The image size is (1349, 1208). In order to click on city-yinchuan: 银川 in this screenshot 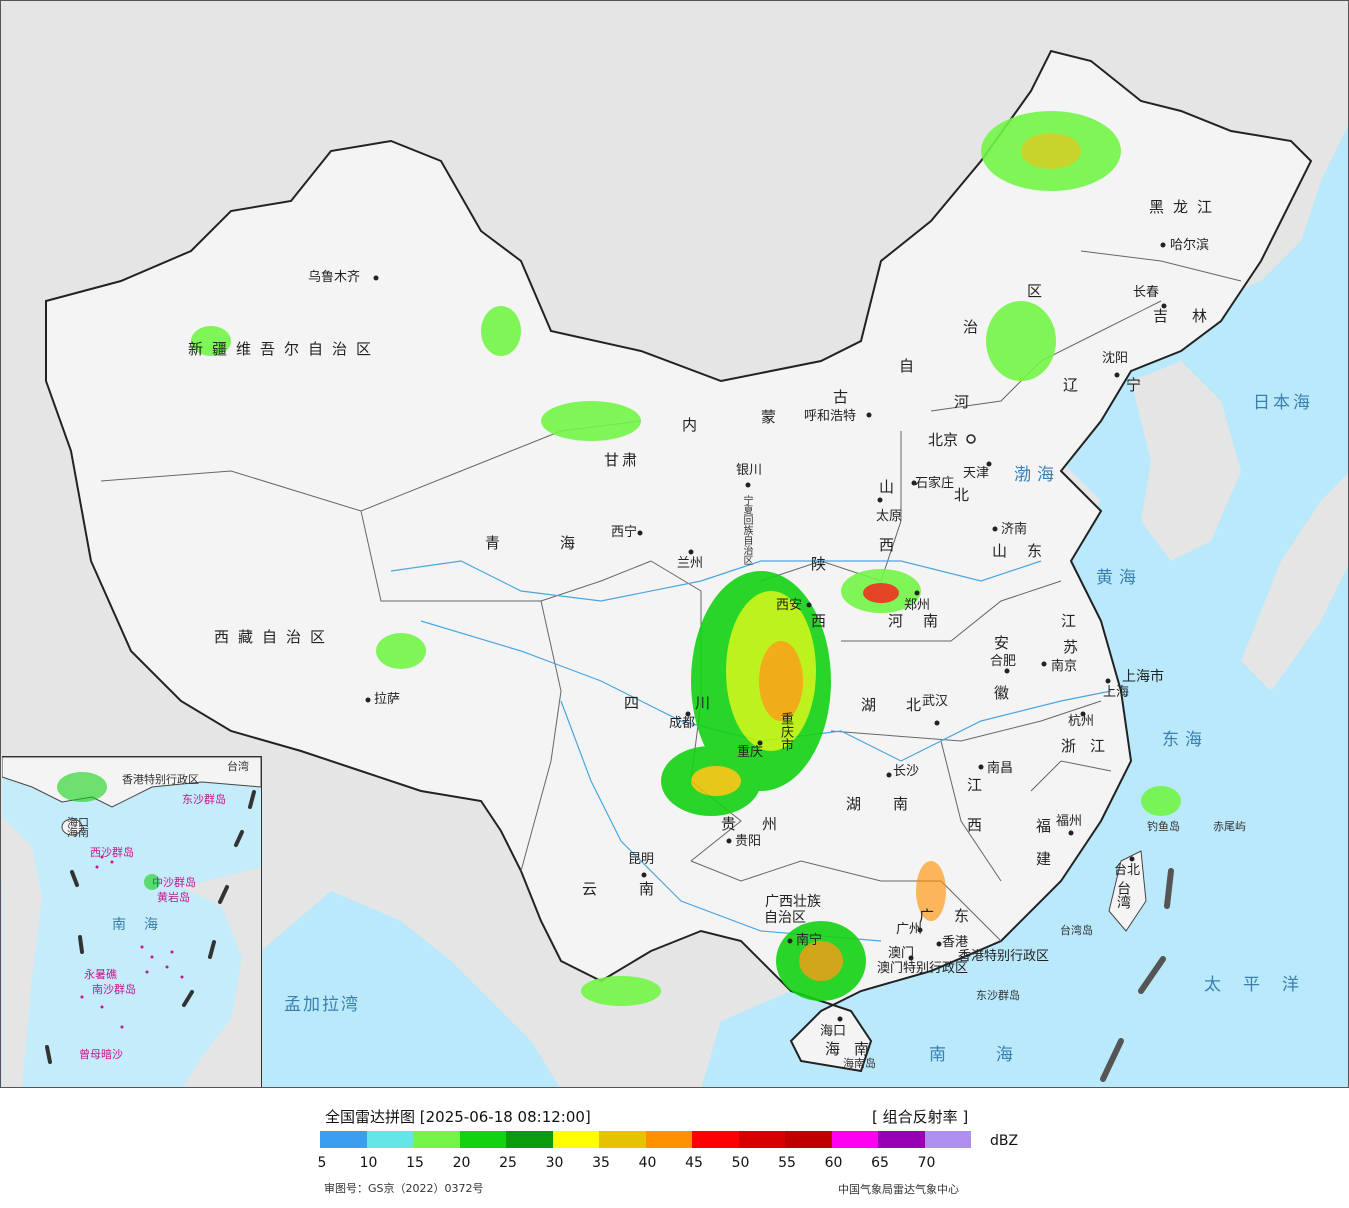, I will do `click(749, 470)`.